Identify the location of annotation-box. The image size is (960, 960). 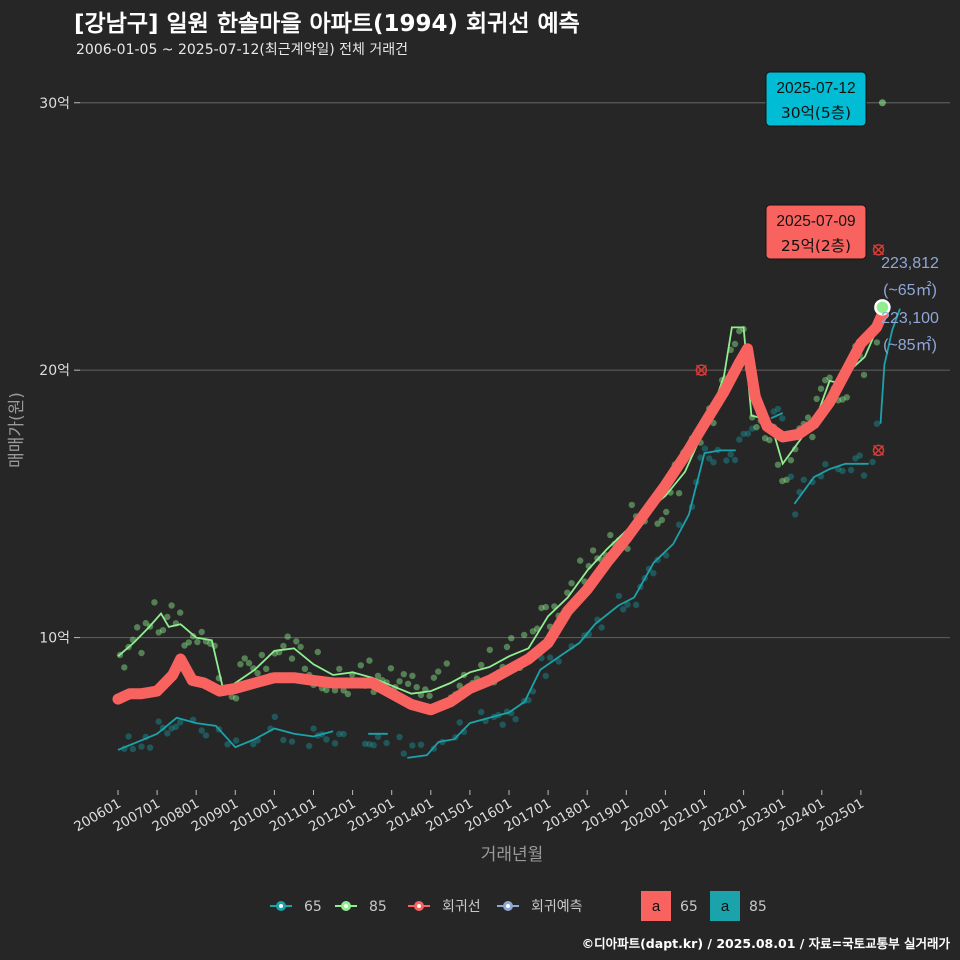
(816, 232).